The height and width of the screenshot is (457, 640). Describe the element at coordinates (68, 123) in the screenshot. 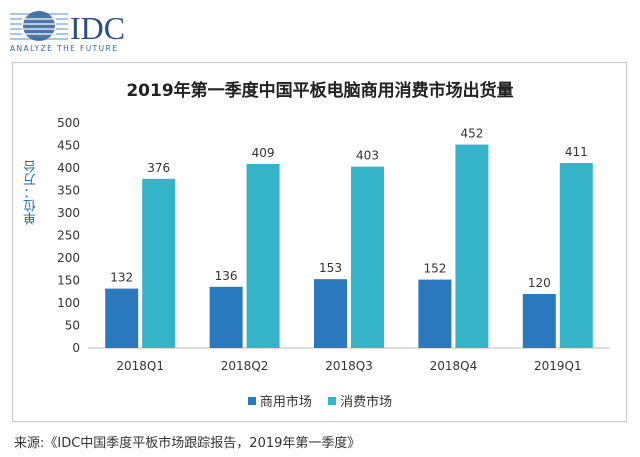

I see `y-tick-label: 500` at that location.